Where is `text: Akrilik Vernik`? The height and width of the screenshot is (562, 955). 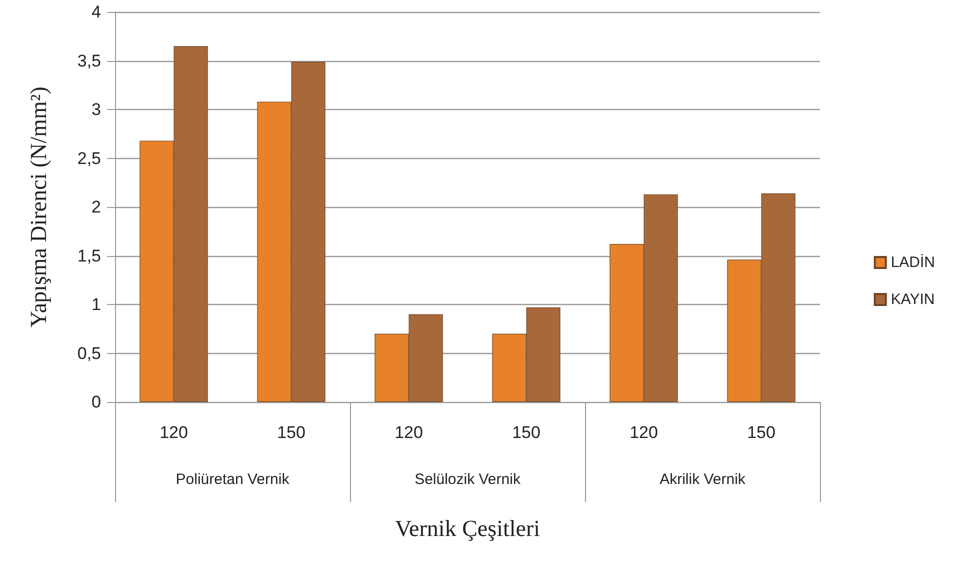
text: Akrilik Vernik is located at coordinates (703, 479).